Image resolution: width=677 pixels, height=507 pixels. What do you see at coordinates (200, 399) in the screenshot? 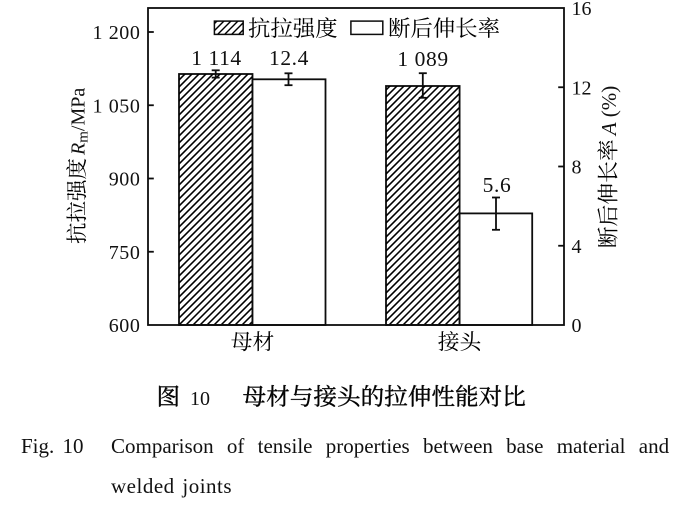
I see `svg-text: 10` at bounding box center [200, 399].